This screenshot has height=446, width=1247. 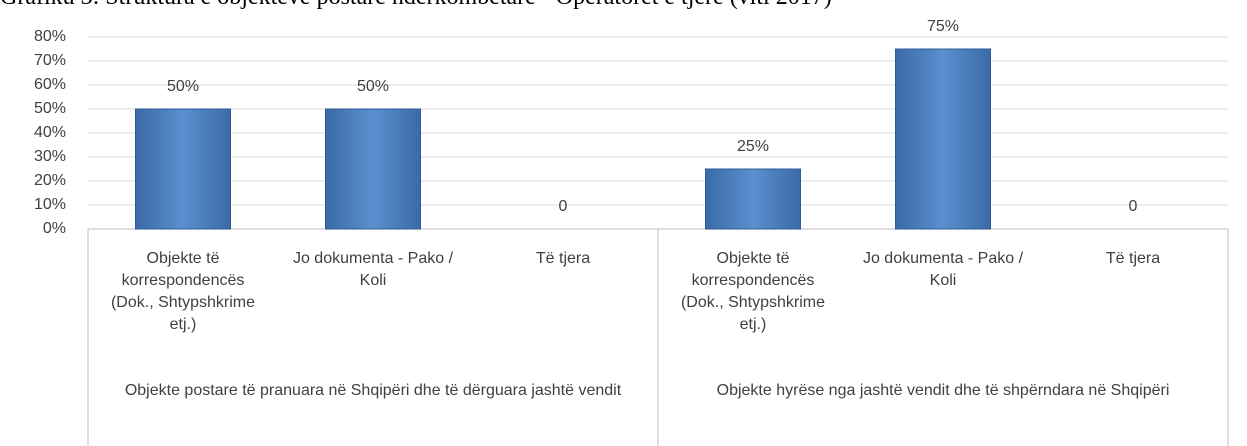 What do you see at coordinates (50, 60) in the screenshot?
I see `y-tick-label: 70%` at bounding box center [50, 60].